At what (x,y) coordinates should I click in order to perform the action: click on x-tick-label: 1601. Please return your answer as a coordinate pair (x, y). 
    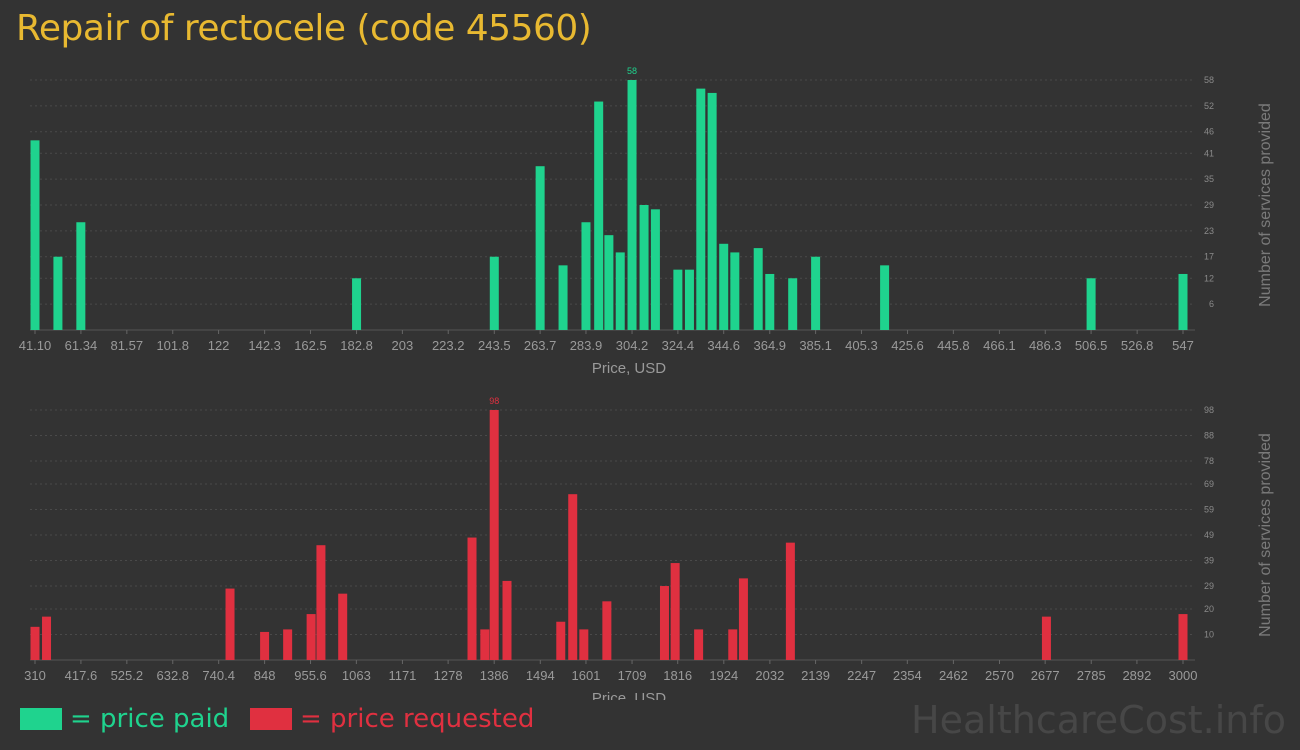
    Looking at the image, I should click on (585, 675).